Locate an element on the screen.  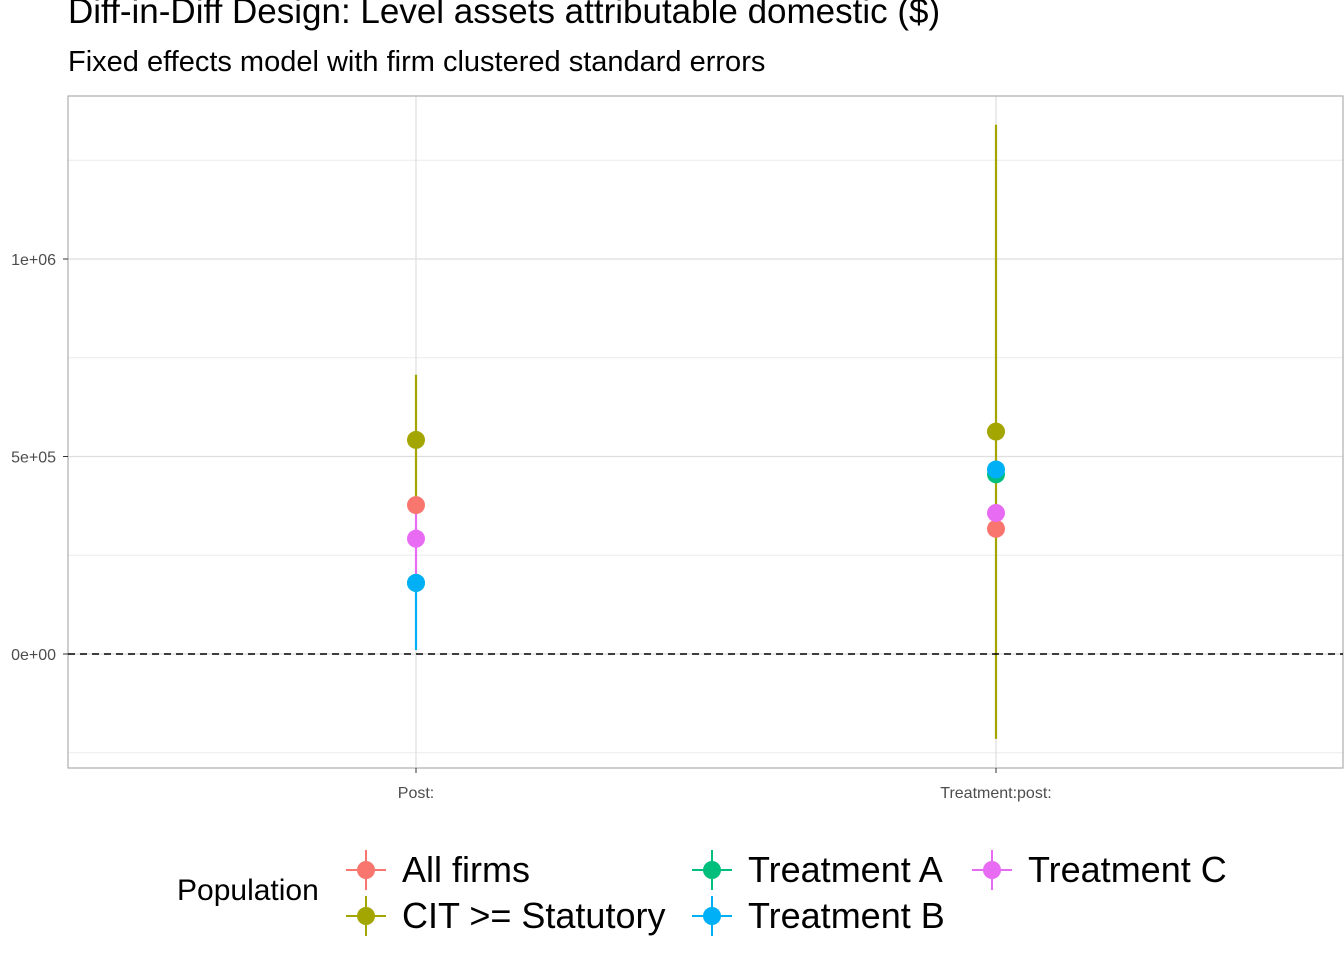
legend-label: Treatment B is located at coordinates (846, 915).